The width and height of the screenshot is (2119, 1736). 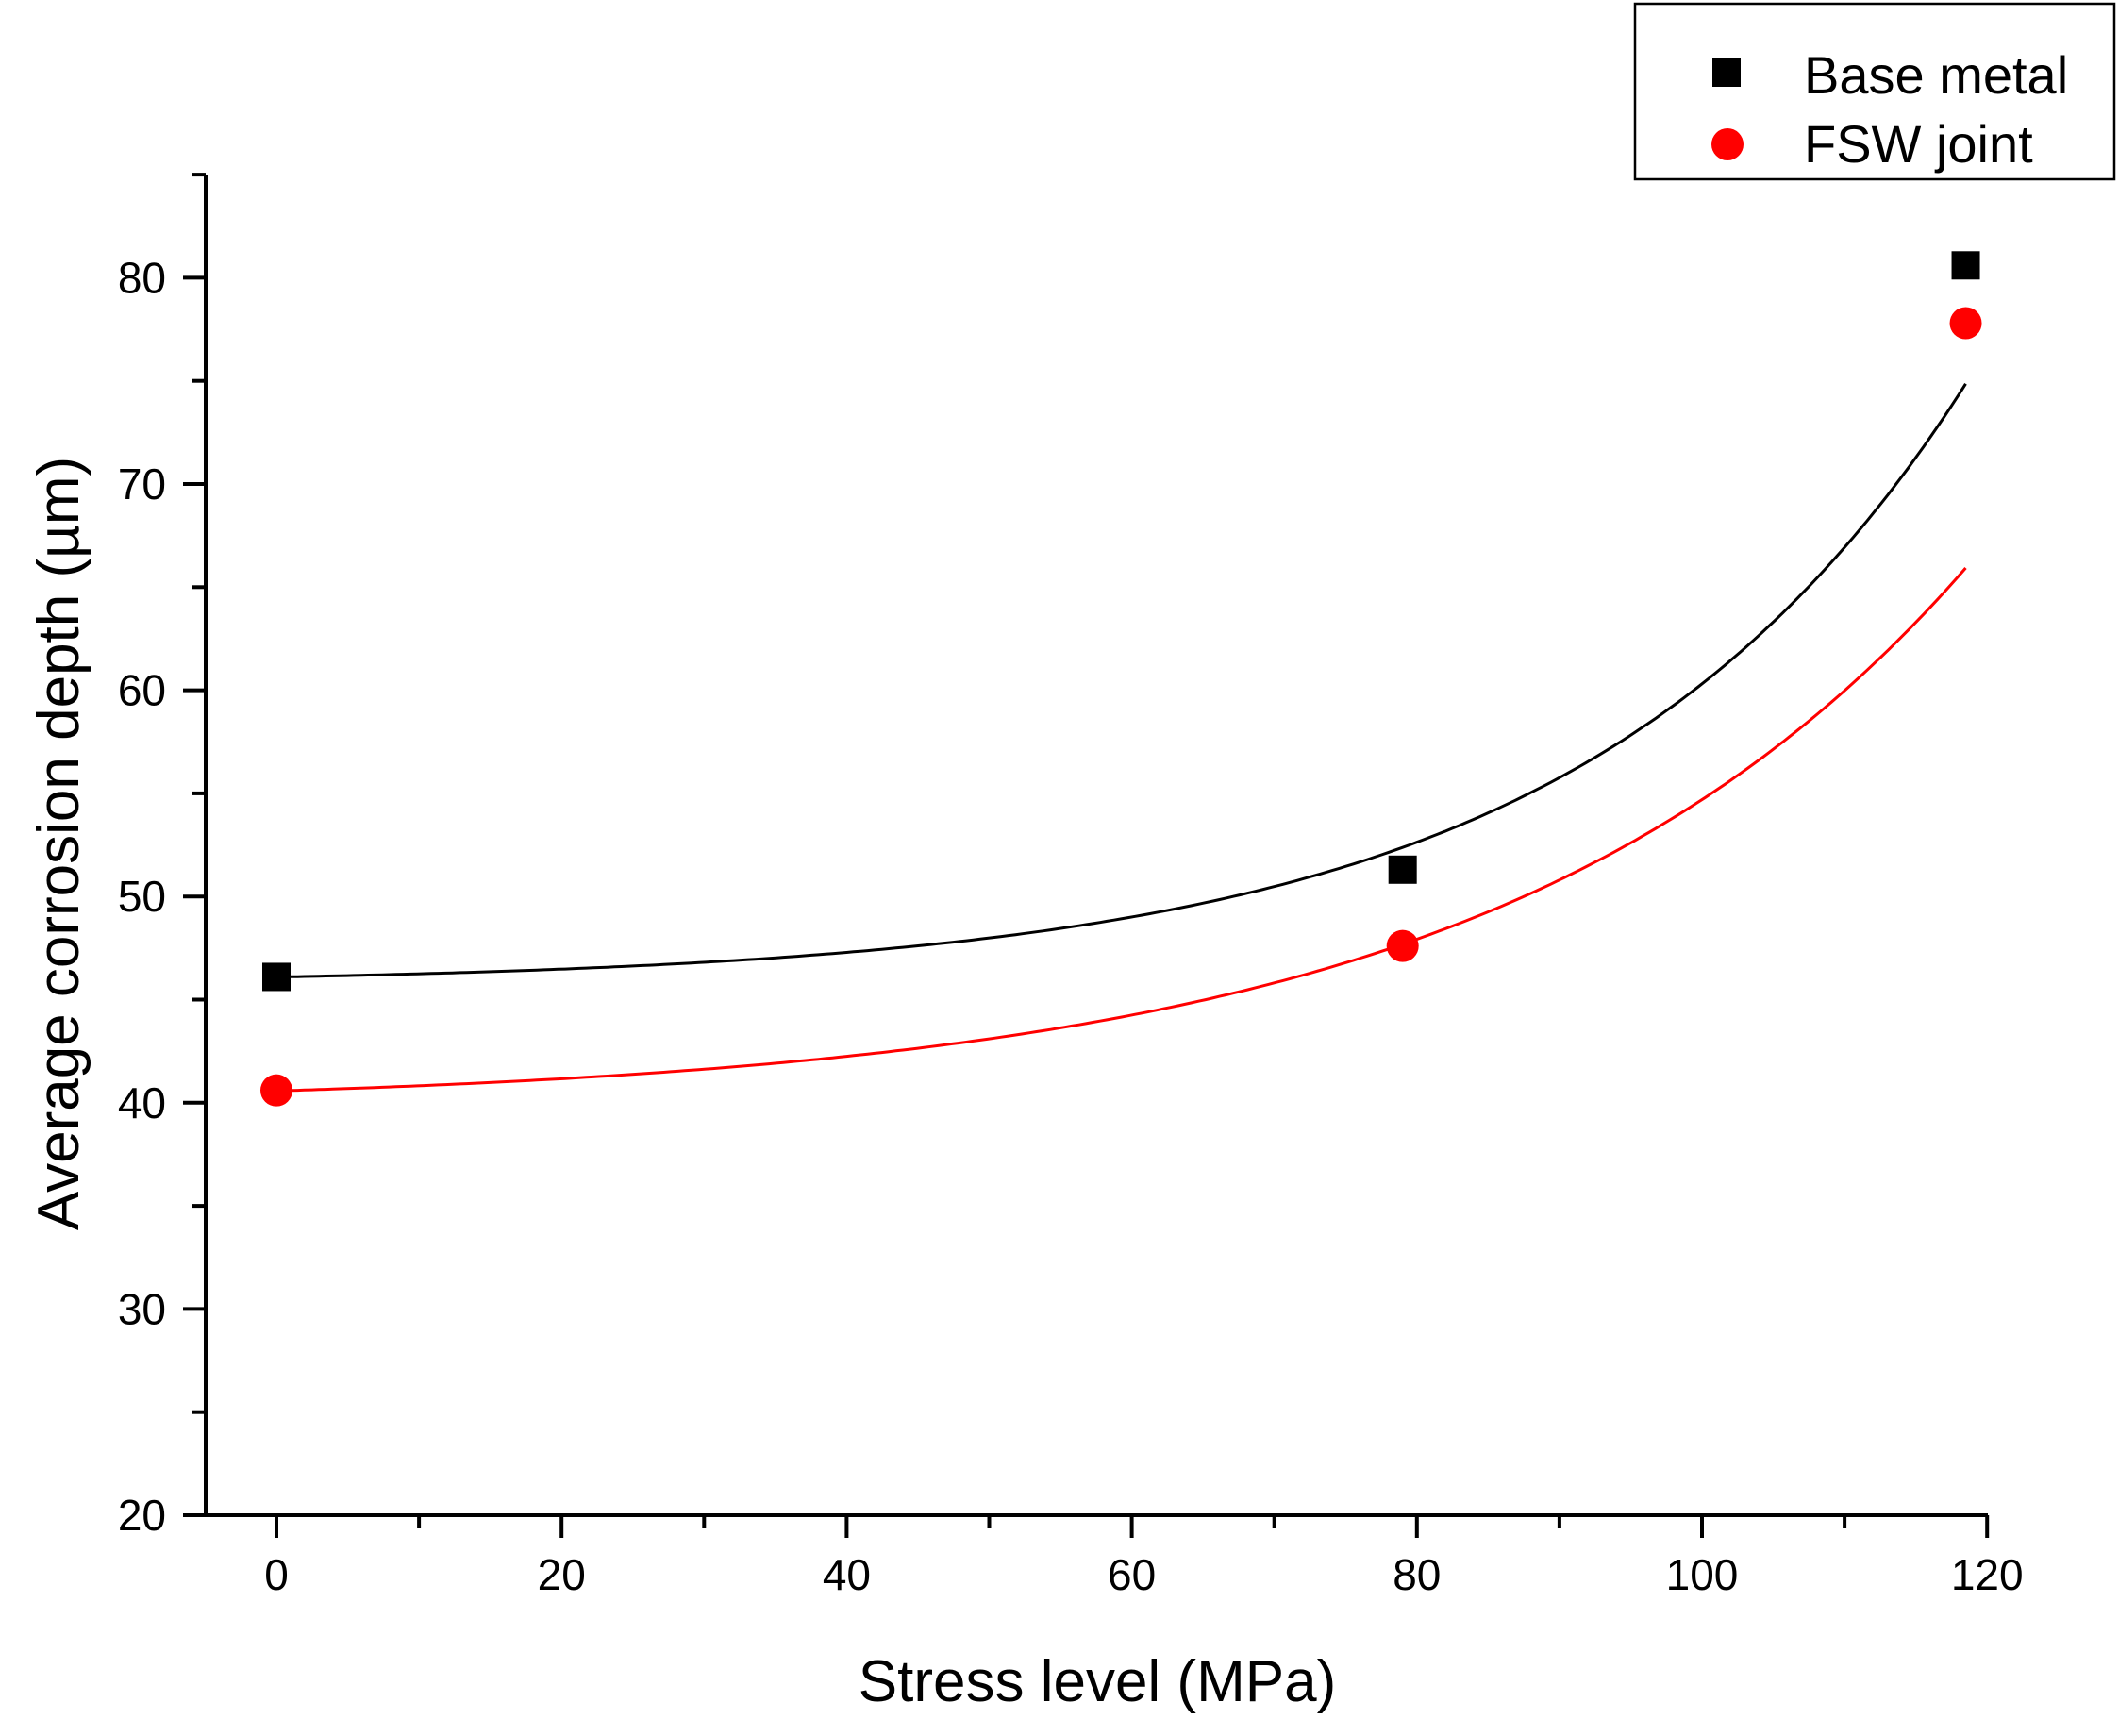 I want to click on legend-label-fsw-joint: FSW joint, so click(x=1918, y=144).